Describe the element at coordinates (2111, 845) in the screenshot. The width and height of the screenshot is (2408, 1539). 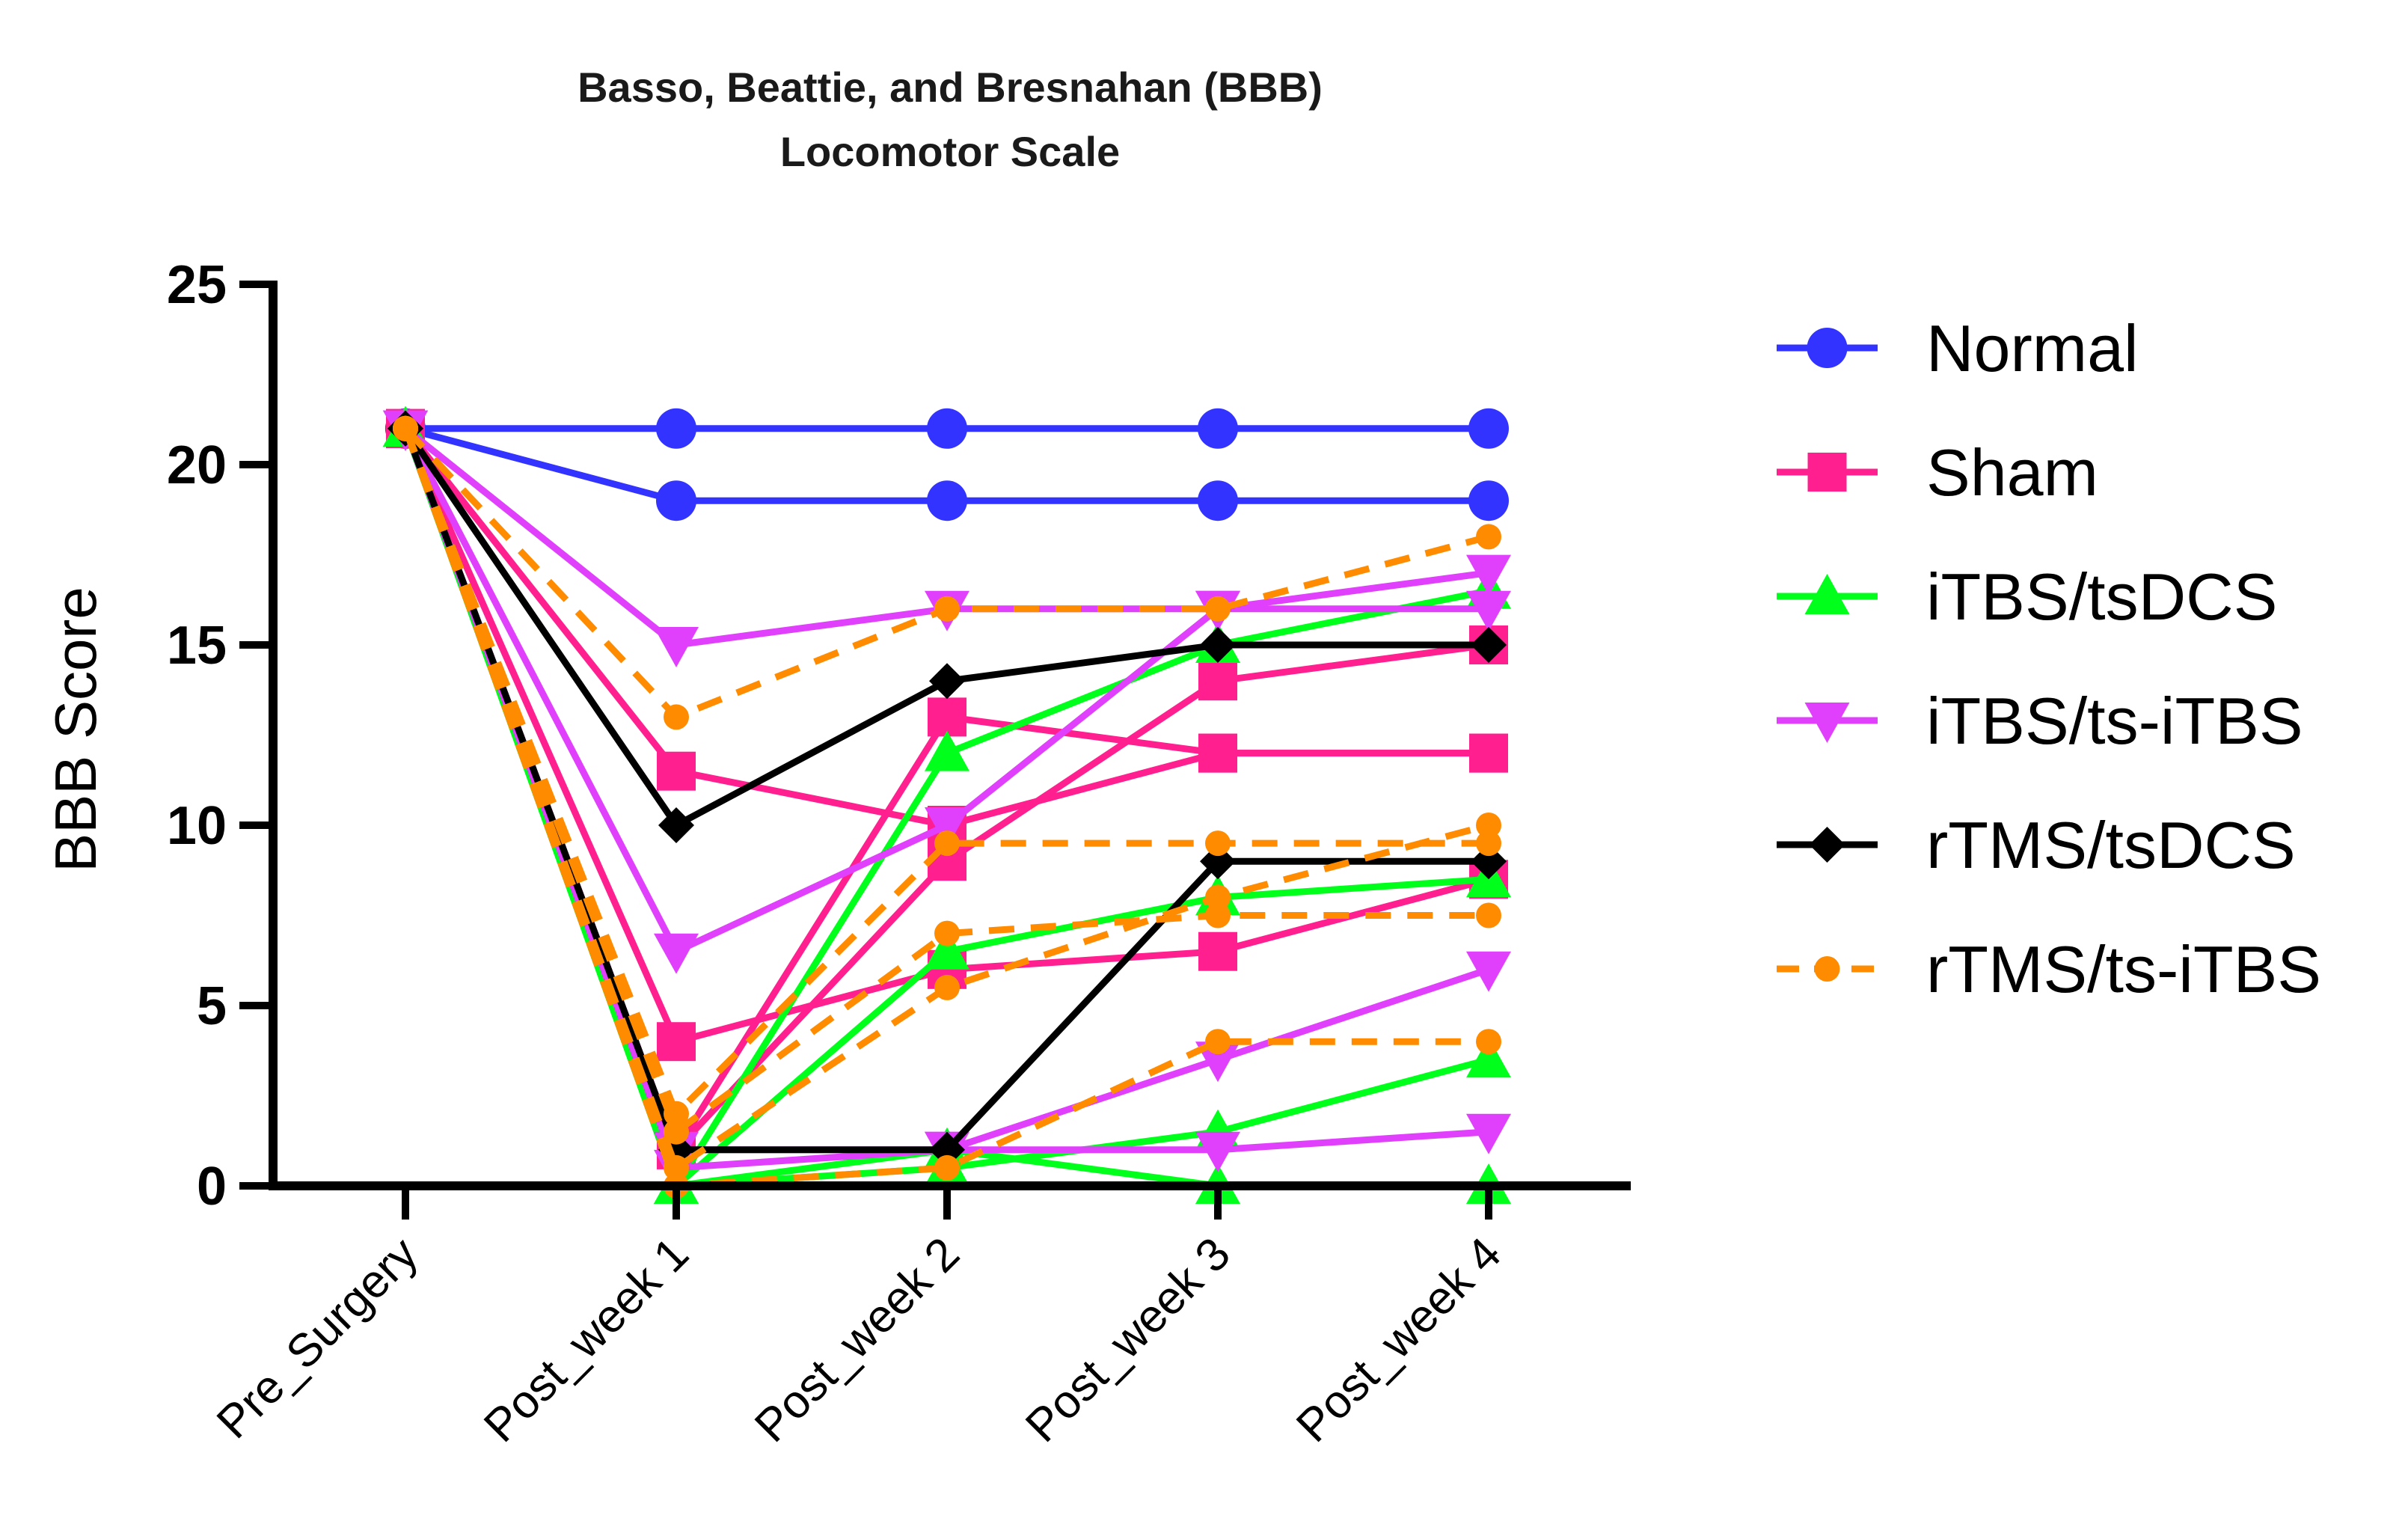
I see `legend-label: rTMS/tsDCS` at that location.